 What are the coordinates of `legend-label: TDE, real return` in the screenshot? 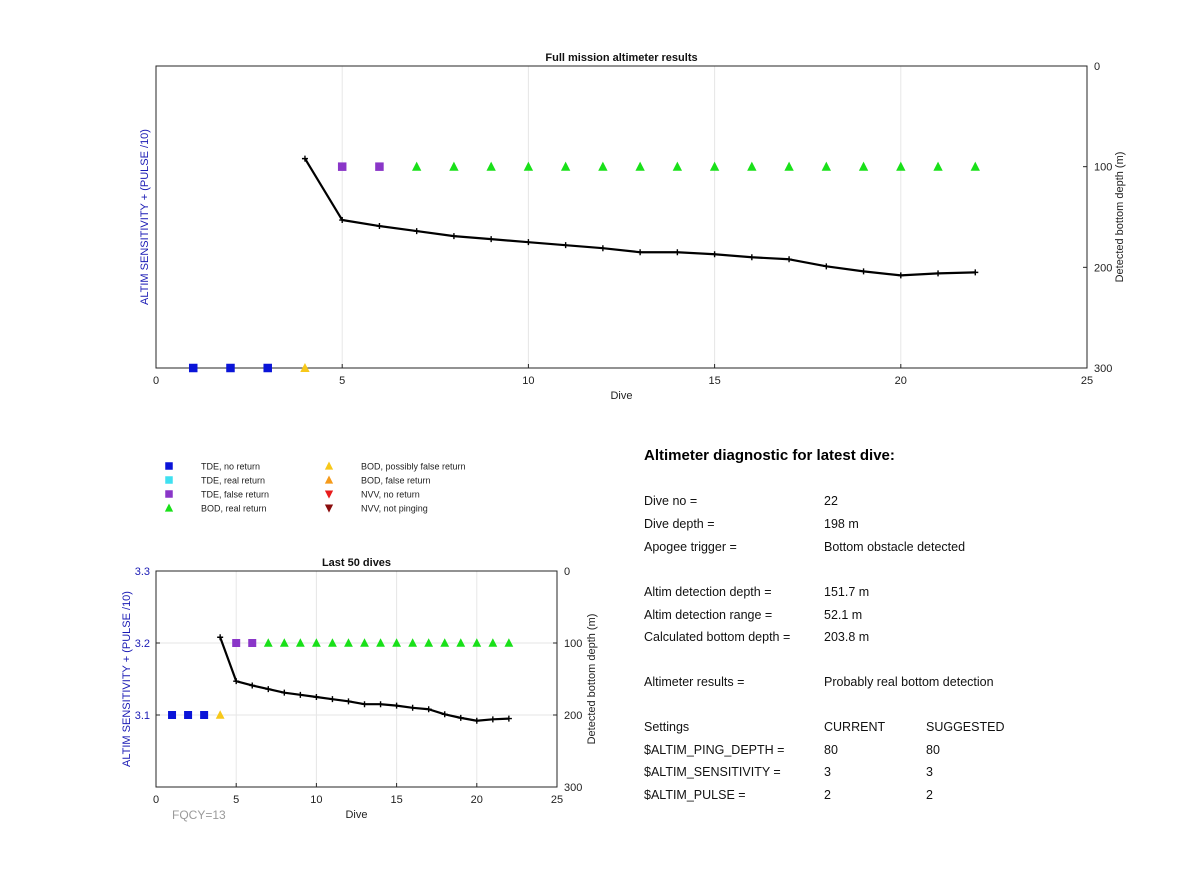 It's located at (233, 481).